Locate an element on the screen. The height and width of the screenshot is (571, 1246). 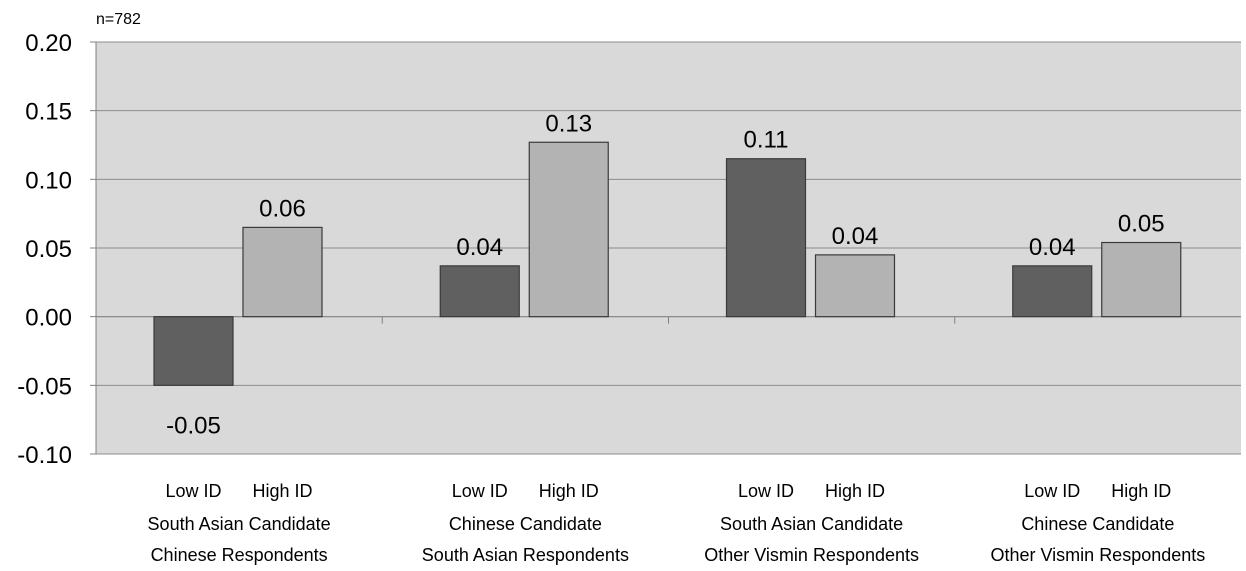
y-tick-label: 0.05 is located at coordinates (48, 249).